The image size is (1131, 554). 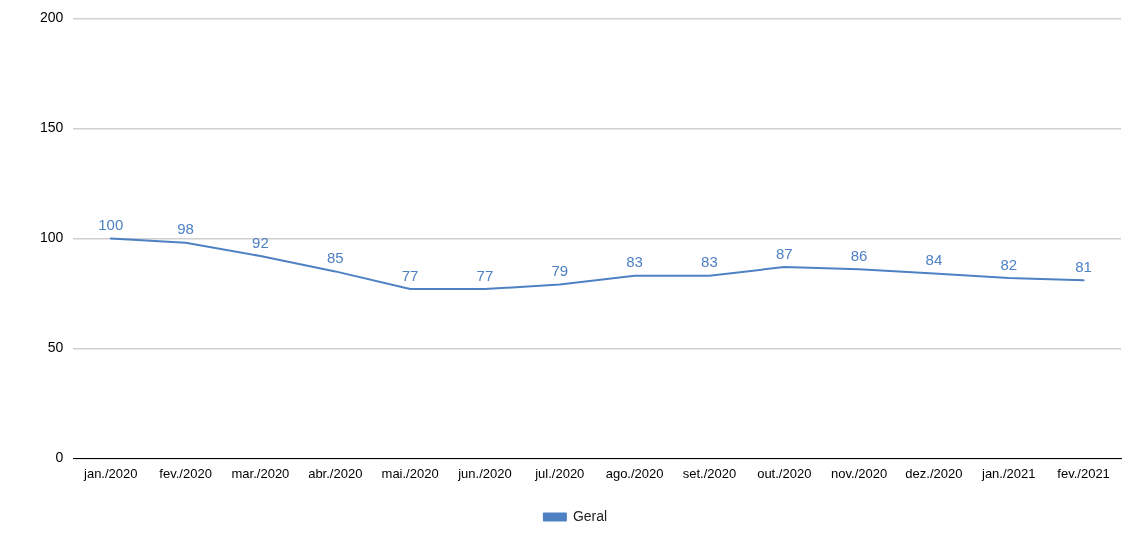 What do you see at coordinates (52, 237) in the screenshot?
I see `y-tick-label: 100` at bounding box center [52, 237].